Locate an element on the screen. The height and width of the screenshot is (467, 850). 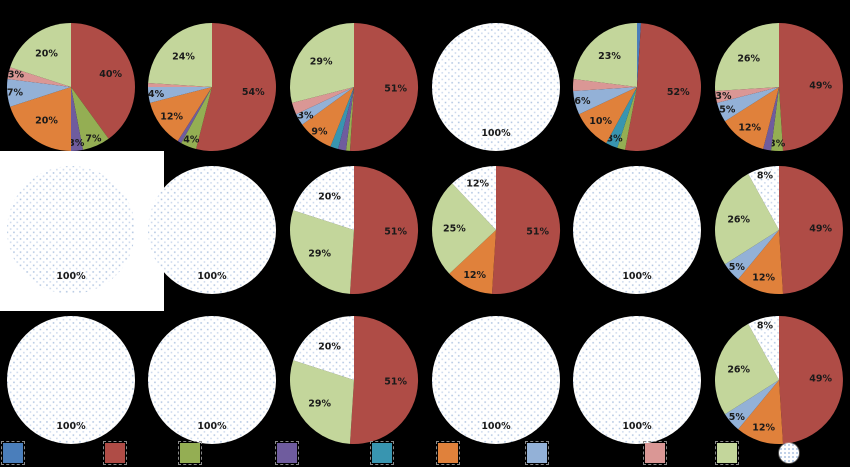
legend-swatch-orange is located at coordinates (448, 453).